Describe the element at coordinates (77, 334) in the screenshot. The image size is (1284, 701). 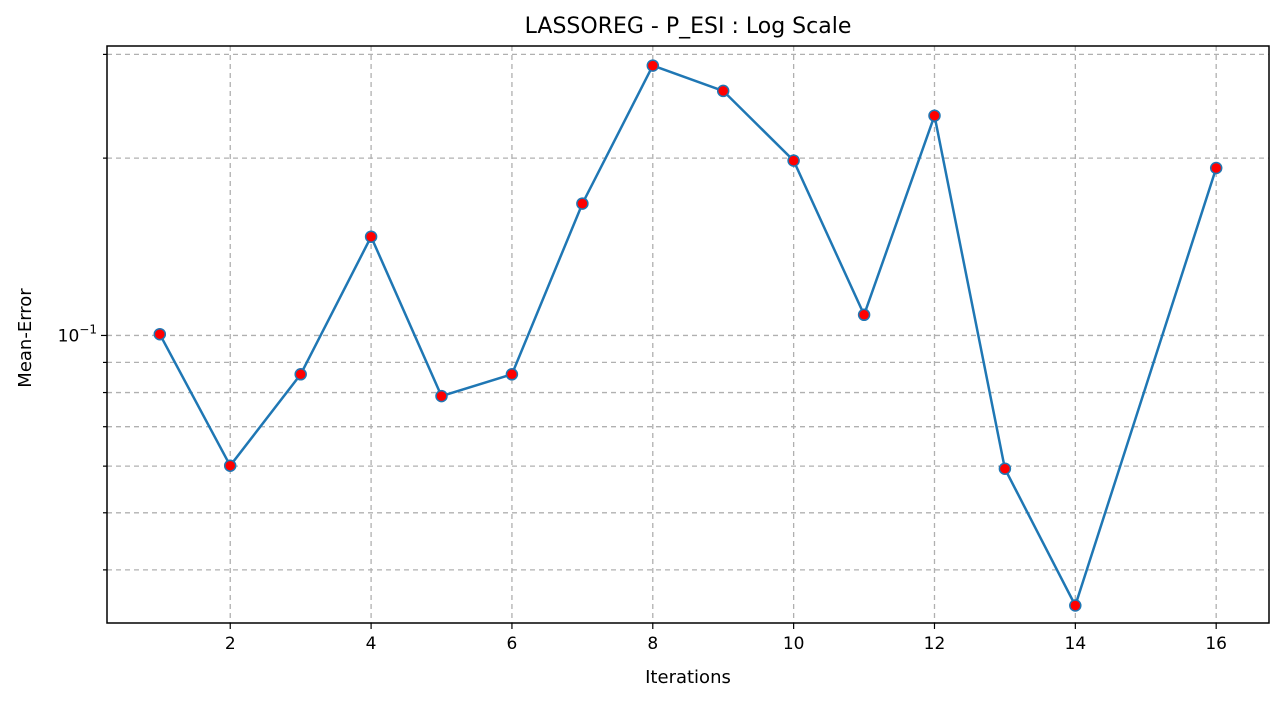
I see `y-tick-label: 10−1` at that location.